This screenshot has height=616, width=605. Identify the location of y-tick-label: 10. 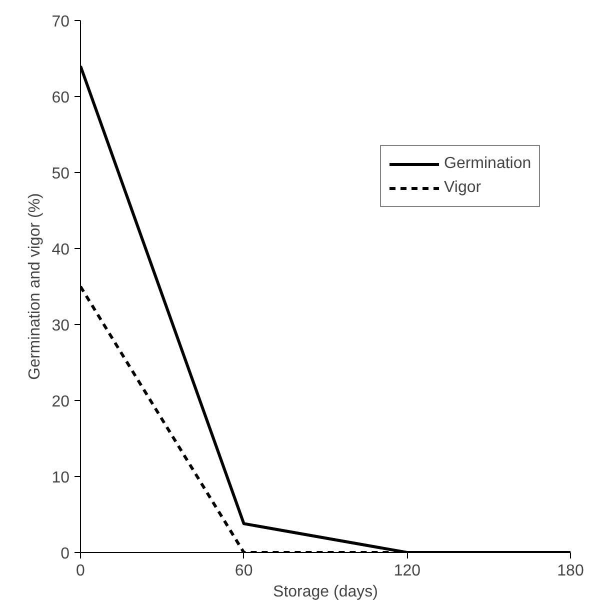
(61, 478).